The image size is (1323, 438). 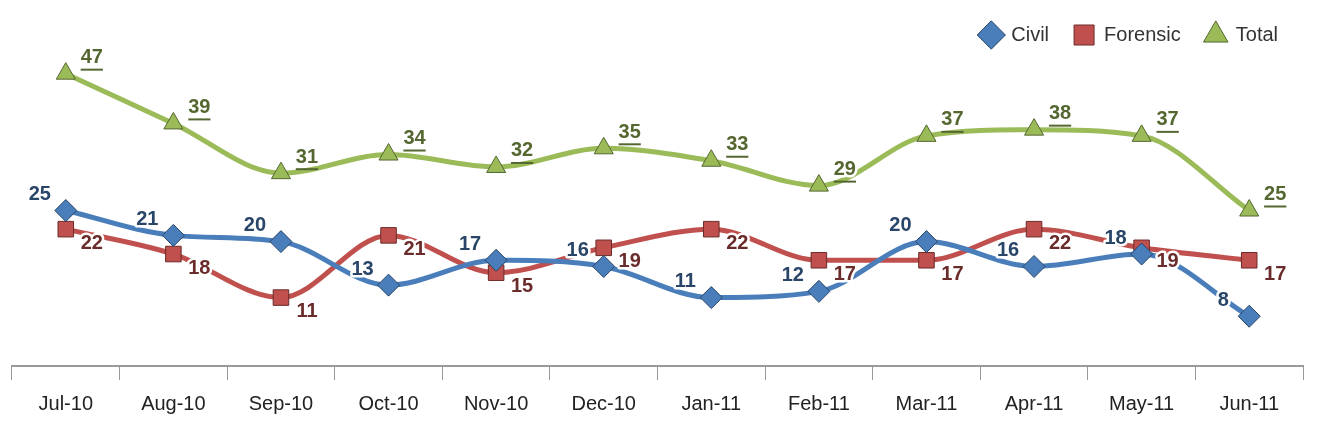 I want to click on data-label: 12, so click(x=792, y=273).